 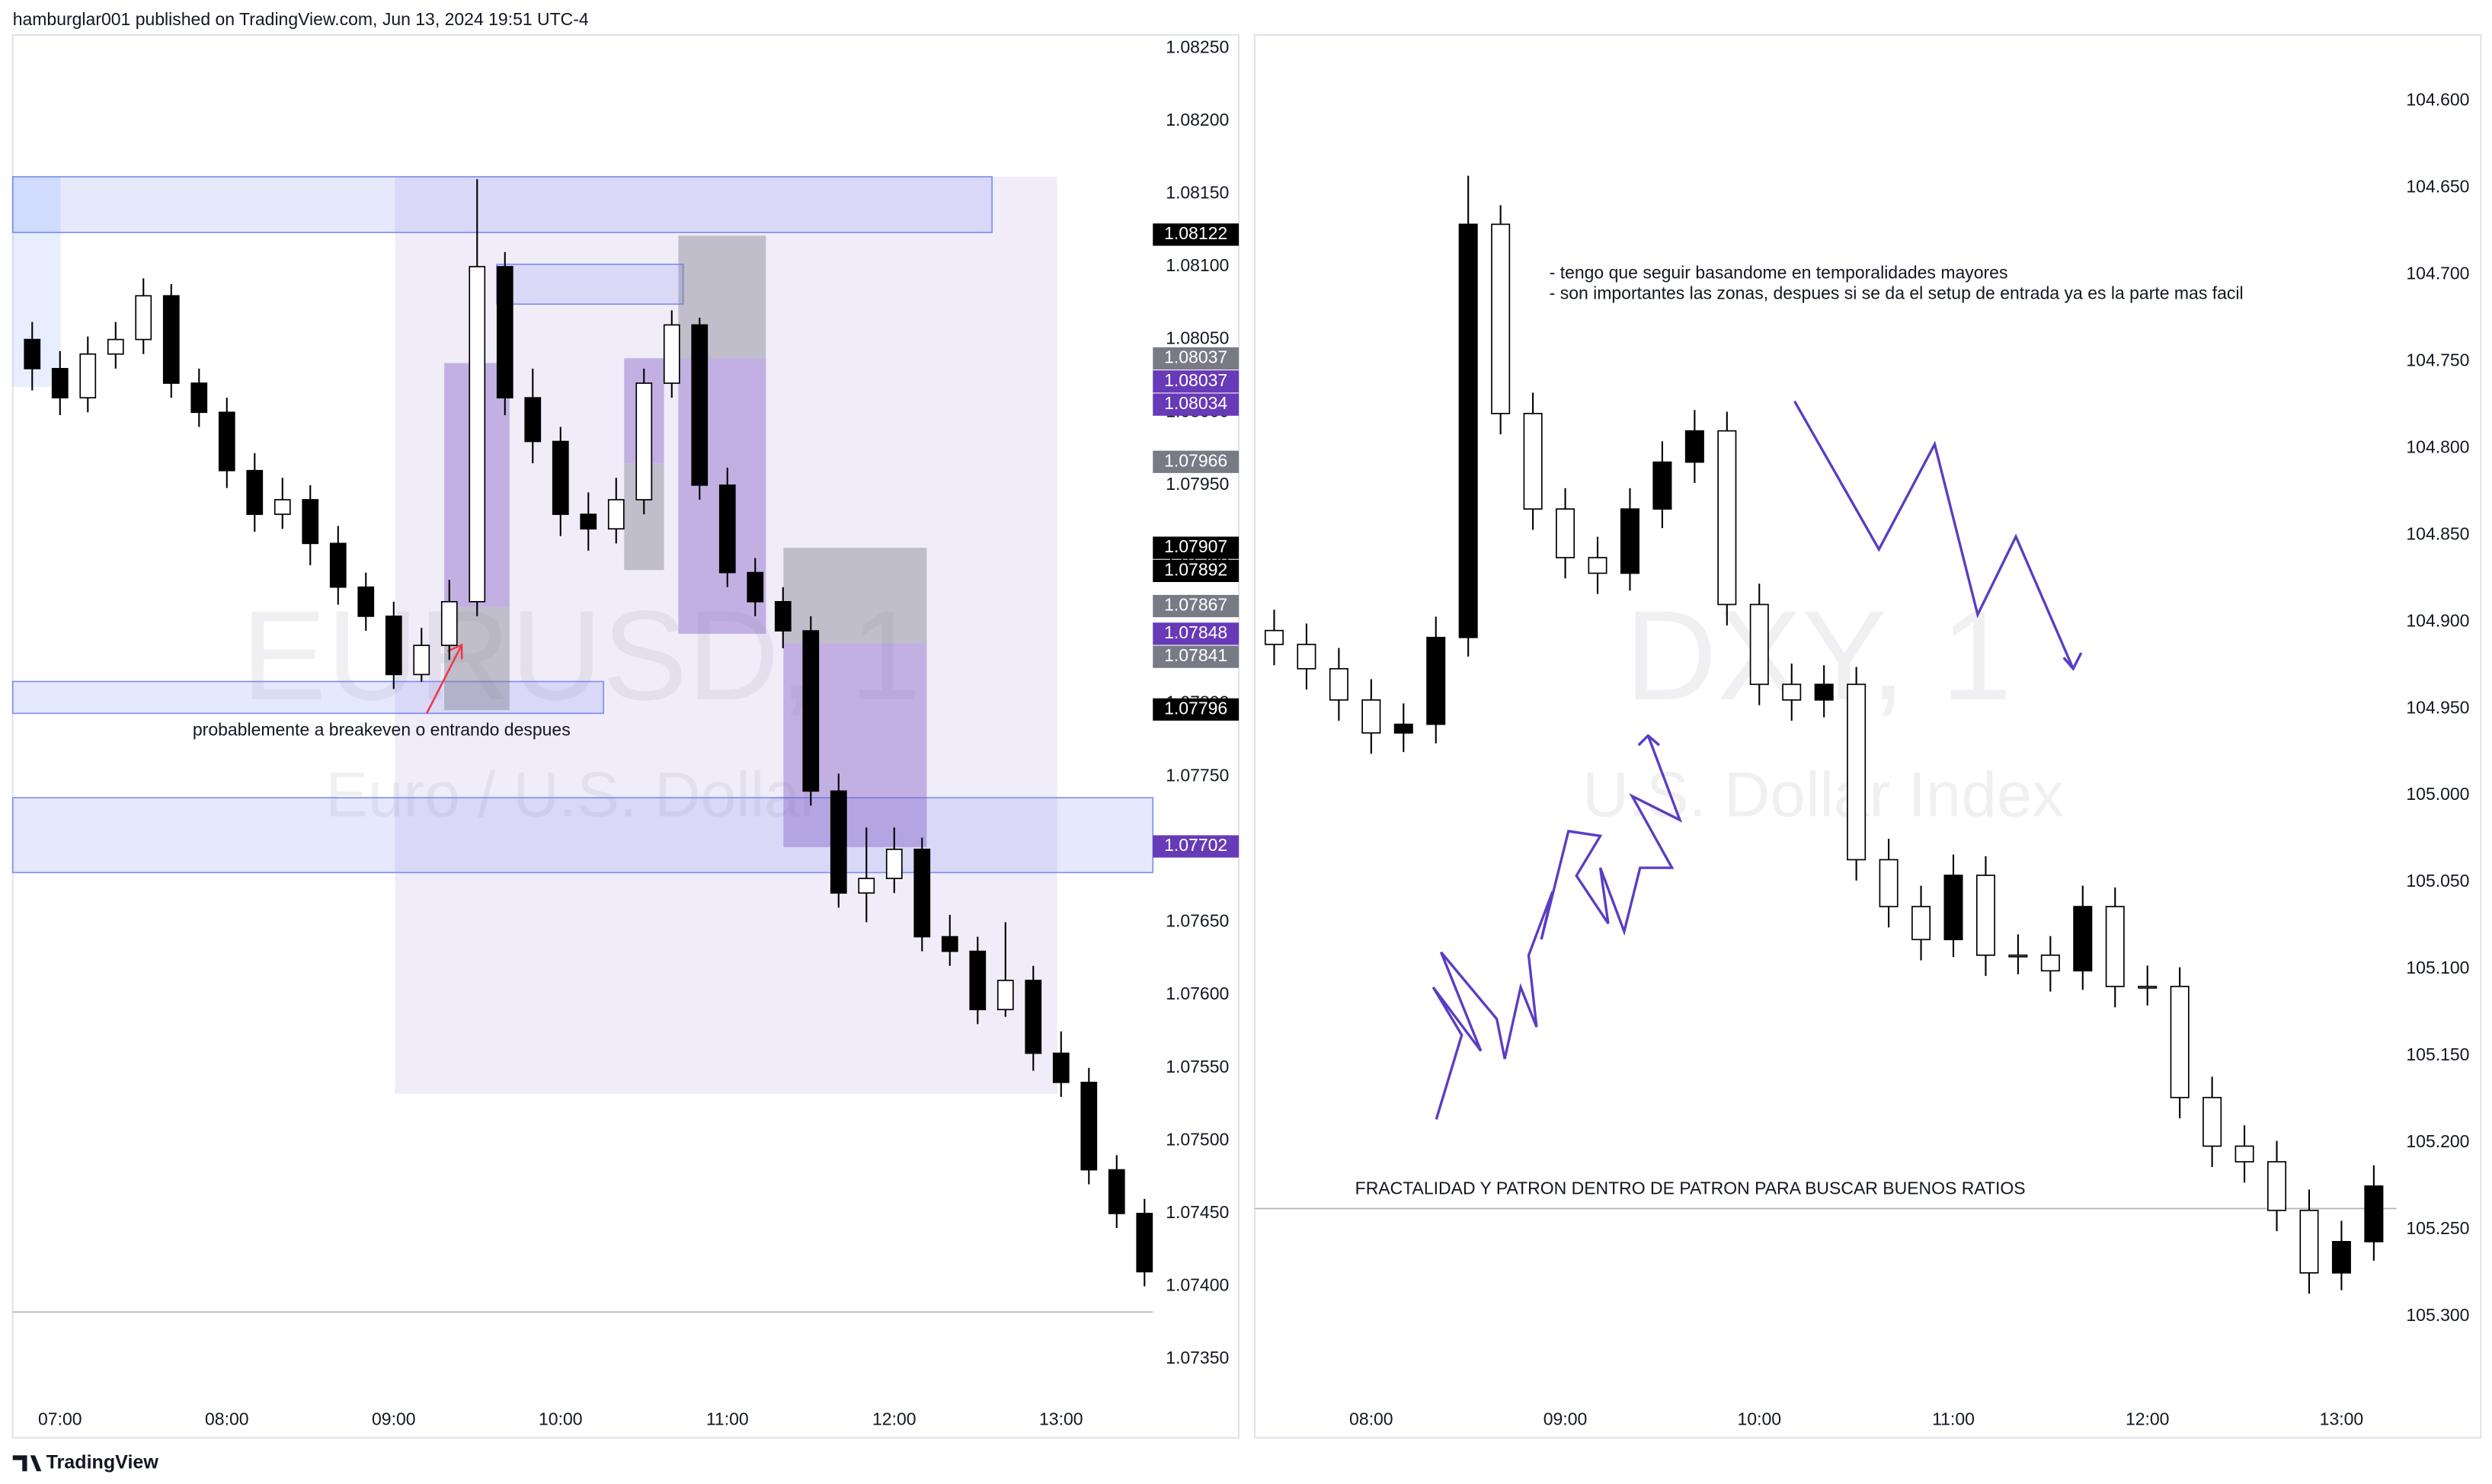 I want to click on y-tick-label: 1.08050, so click(x=1197, y=338).